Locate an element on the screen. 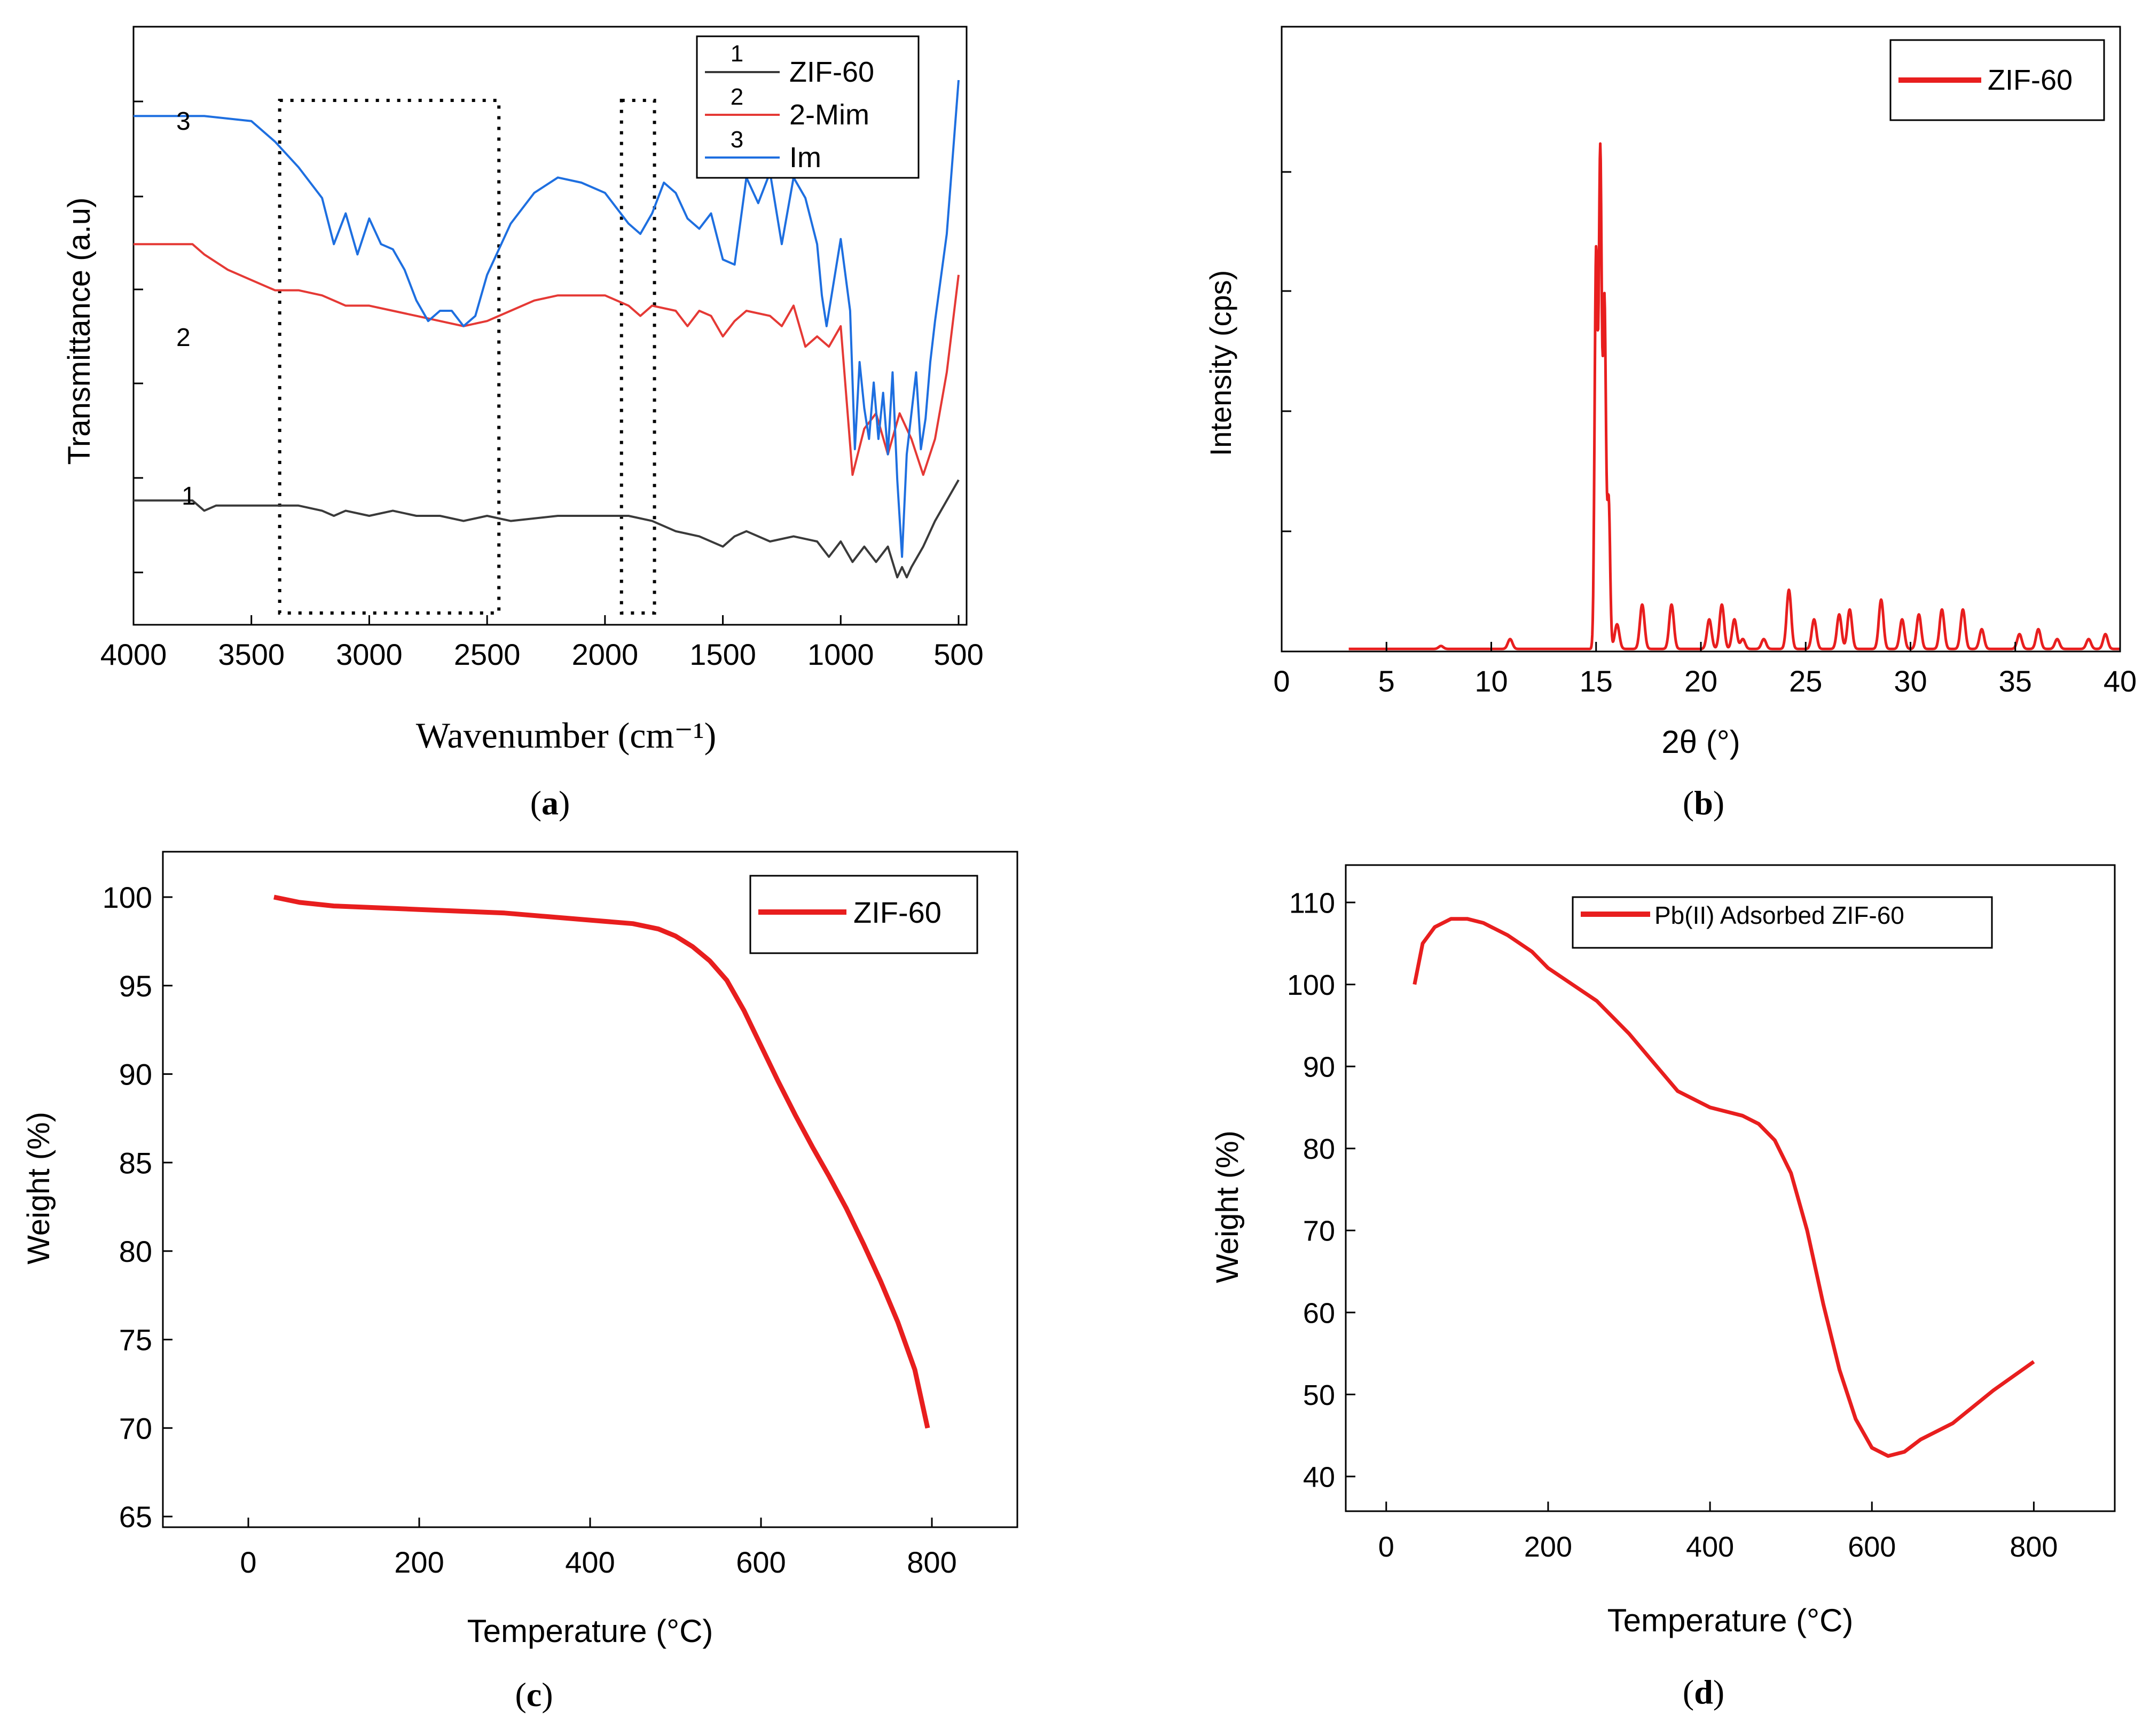  panel-b-x-tick-label: 40 is located at coordinates (2120, 681).